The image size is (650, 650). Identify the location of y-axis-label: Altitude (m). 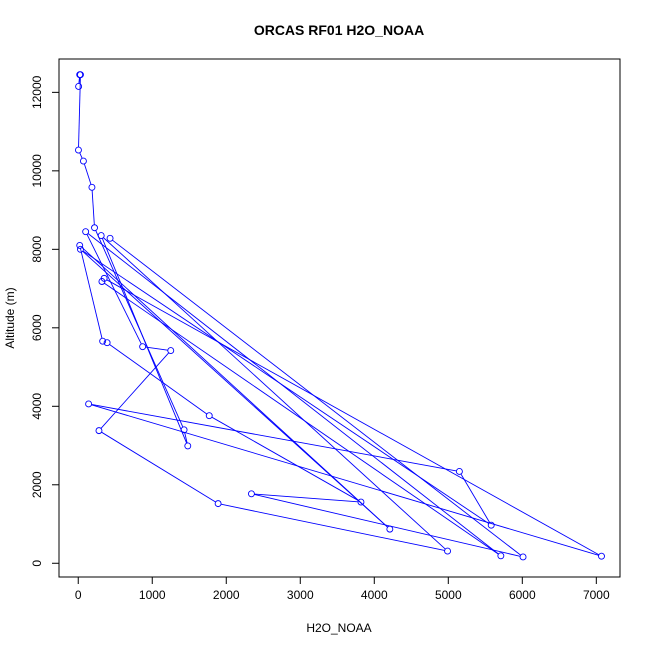
(10, 317).